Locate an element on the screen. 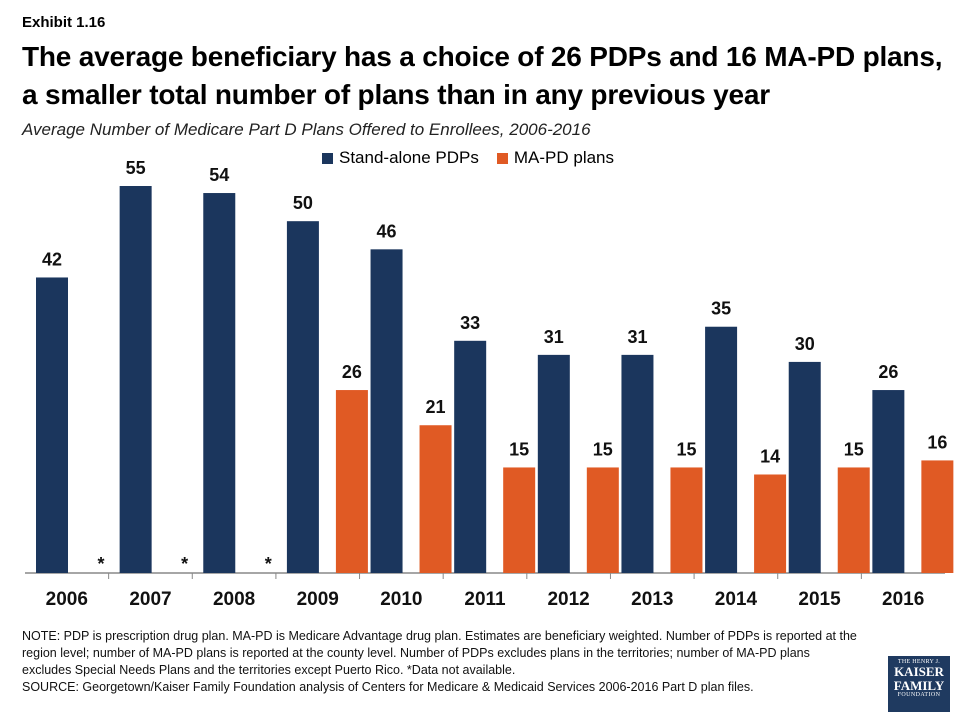  missing-marker-2008: * is located at coordinates (268, 564).